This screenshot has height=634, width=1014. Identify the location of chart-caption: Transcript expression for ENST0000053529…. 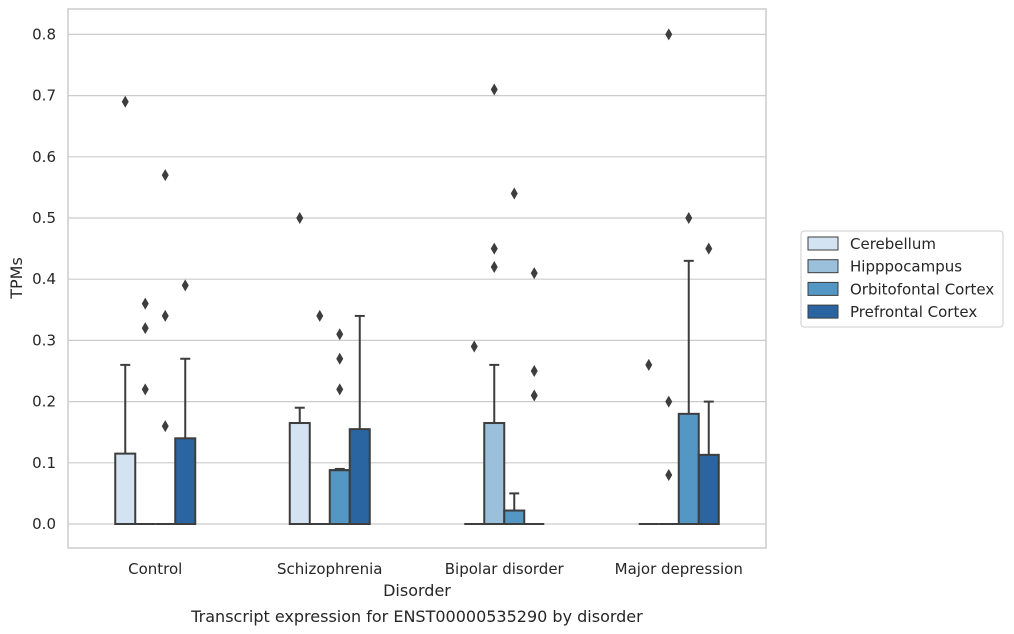
(416, 616).